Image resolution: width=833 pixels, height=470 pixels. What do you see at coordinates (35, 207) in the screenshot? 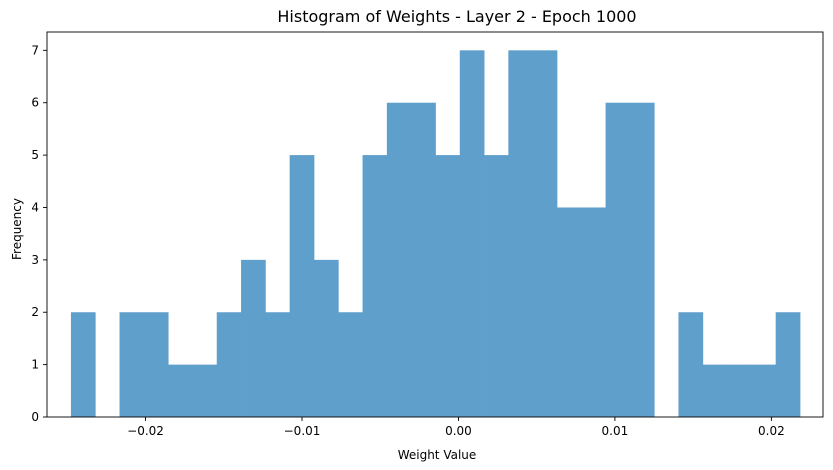
I see `y-tick-label: 4` at bounding box center [35, 207].